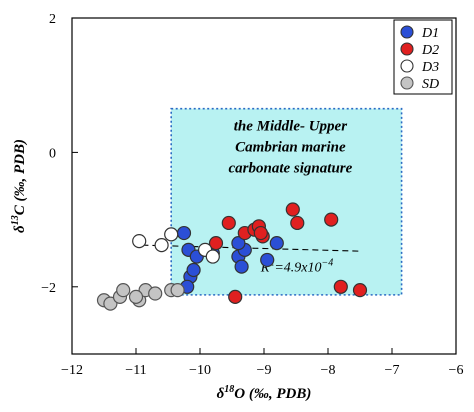  I want to click on x-tick-label: −10, so click(200, 370).